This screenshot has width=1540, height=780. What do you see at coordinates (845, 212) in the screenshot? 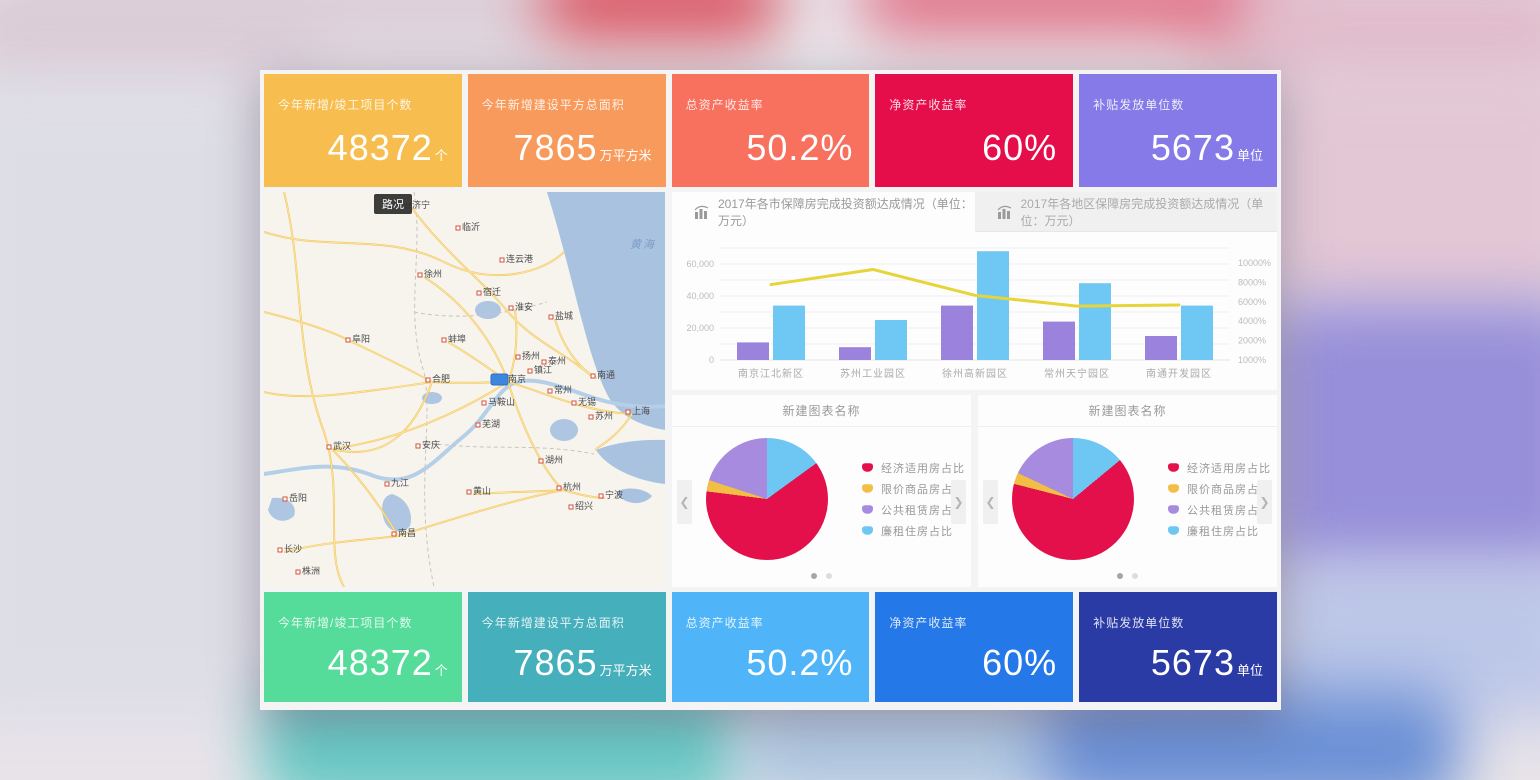
I see `chart-tab-label: 2017年各市保障房完成投资额达成情况（单位：万元）` at bounding box center [845, 212].